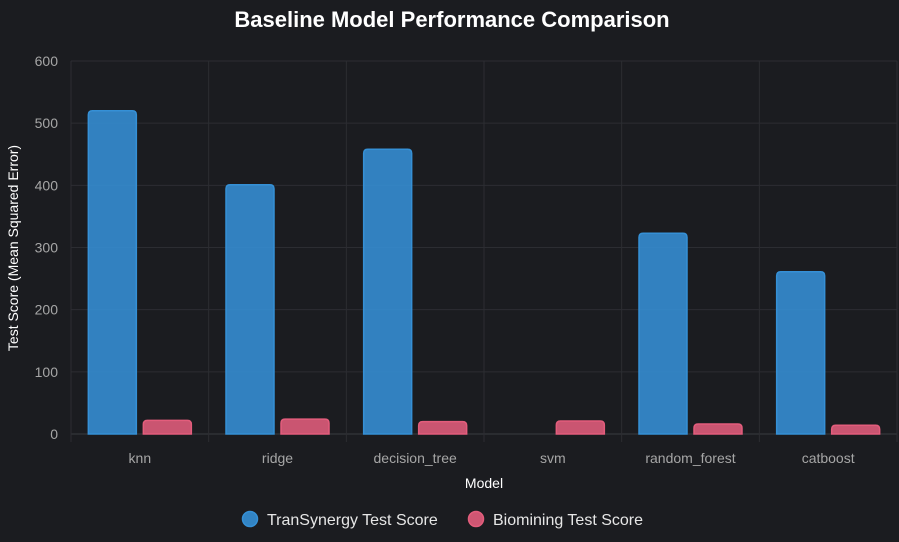 The height and width of the screenshot is (542, 899). I want to click on x-tick-label: ridge, so click(277, 458).